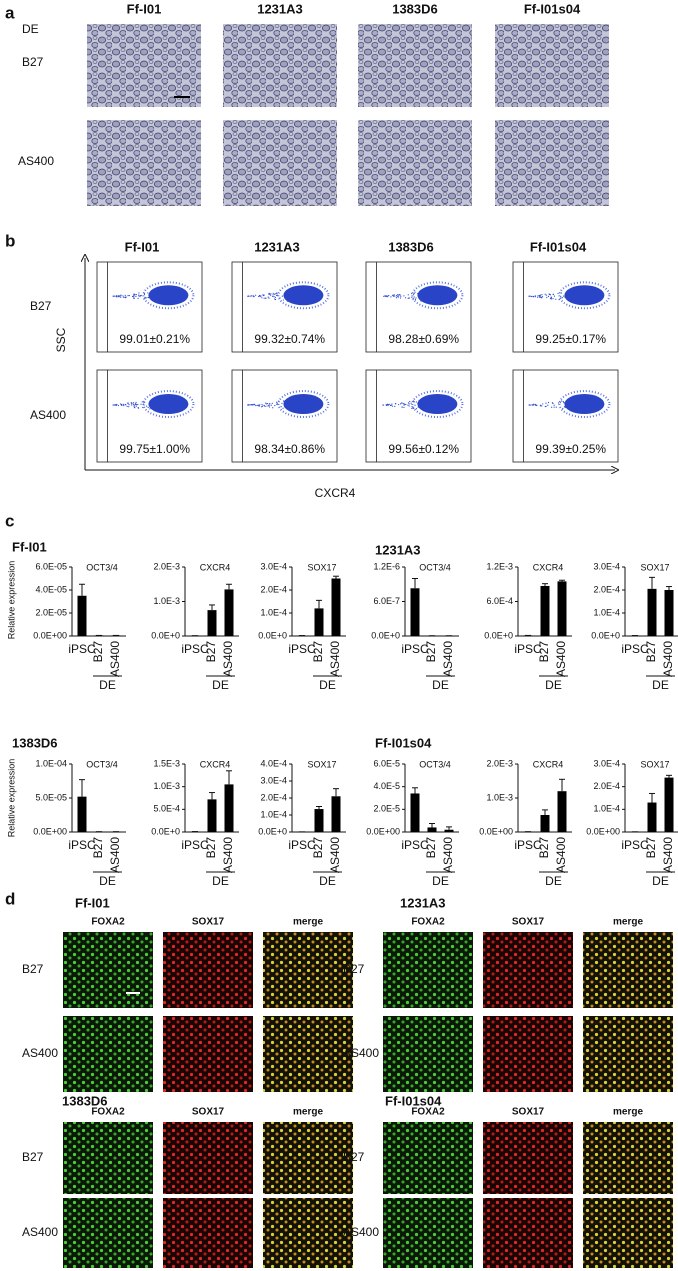 This screenshot has height=1271, width=678. I want to click on y-tick-label: 4.0E-5, so click(386, 786).